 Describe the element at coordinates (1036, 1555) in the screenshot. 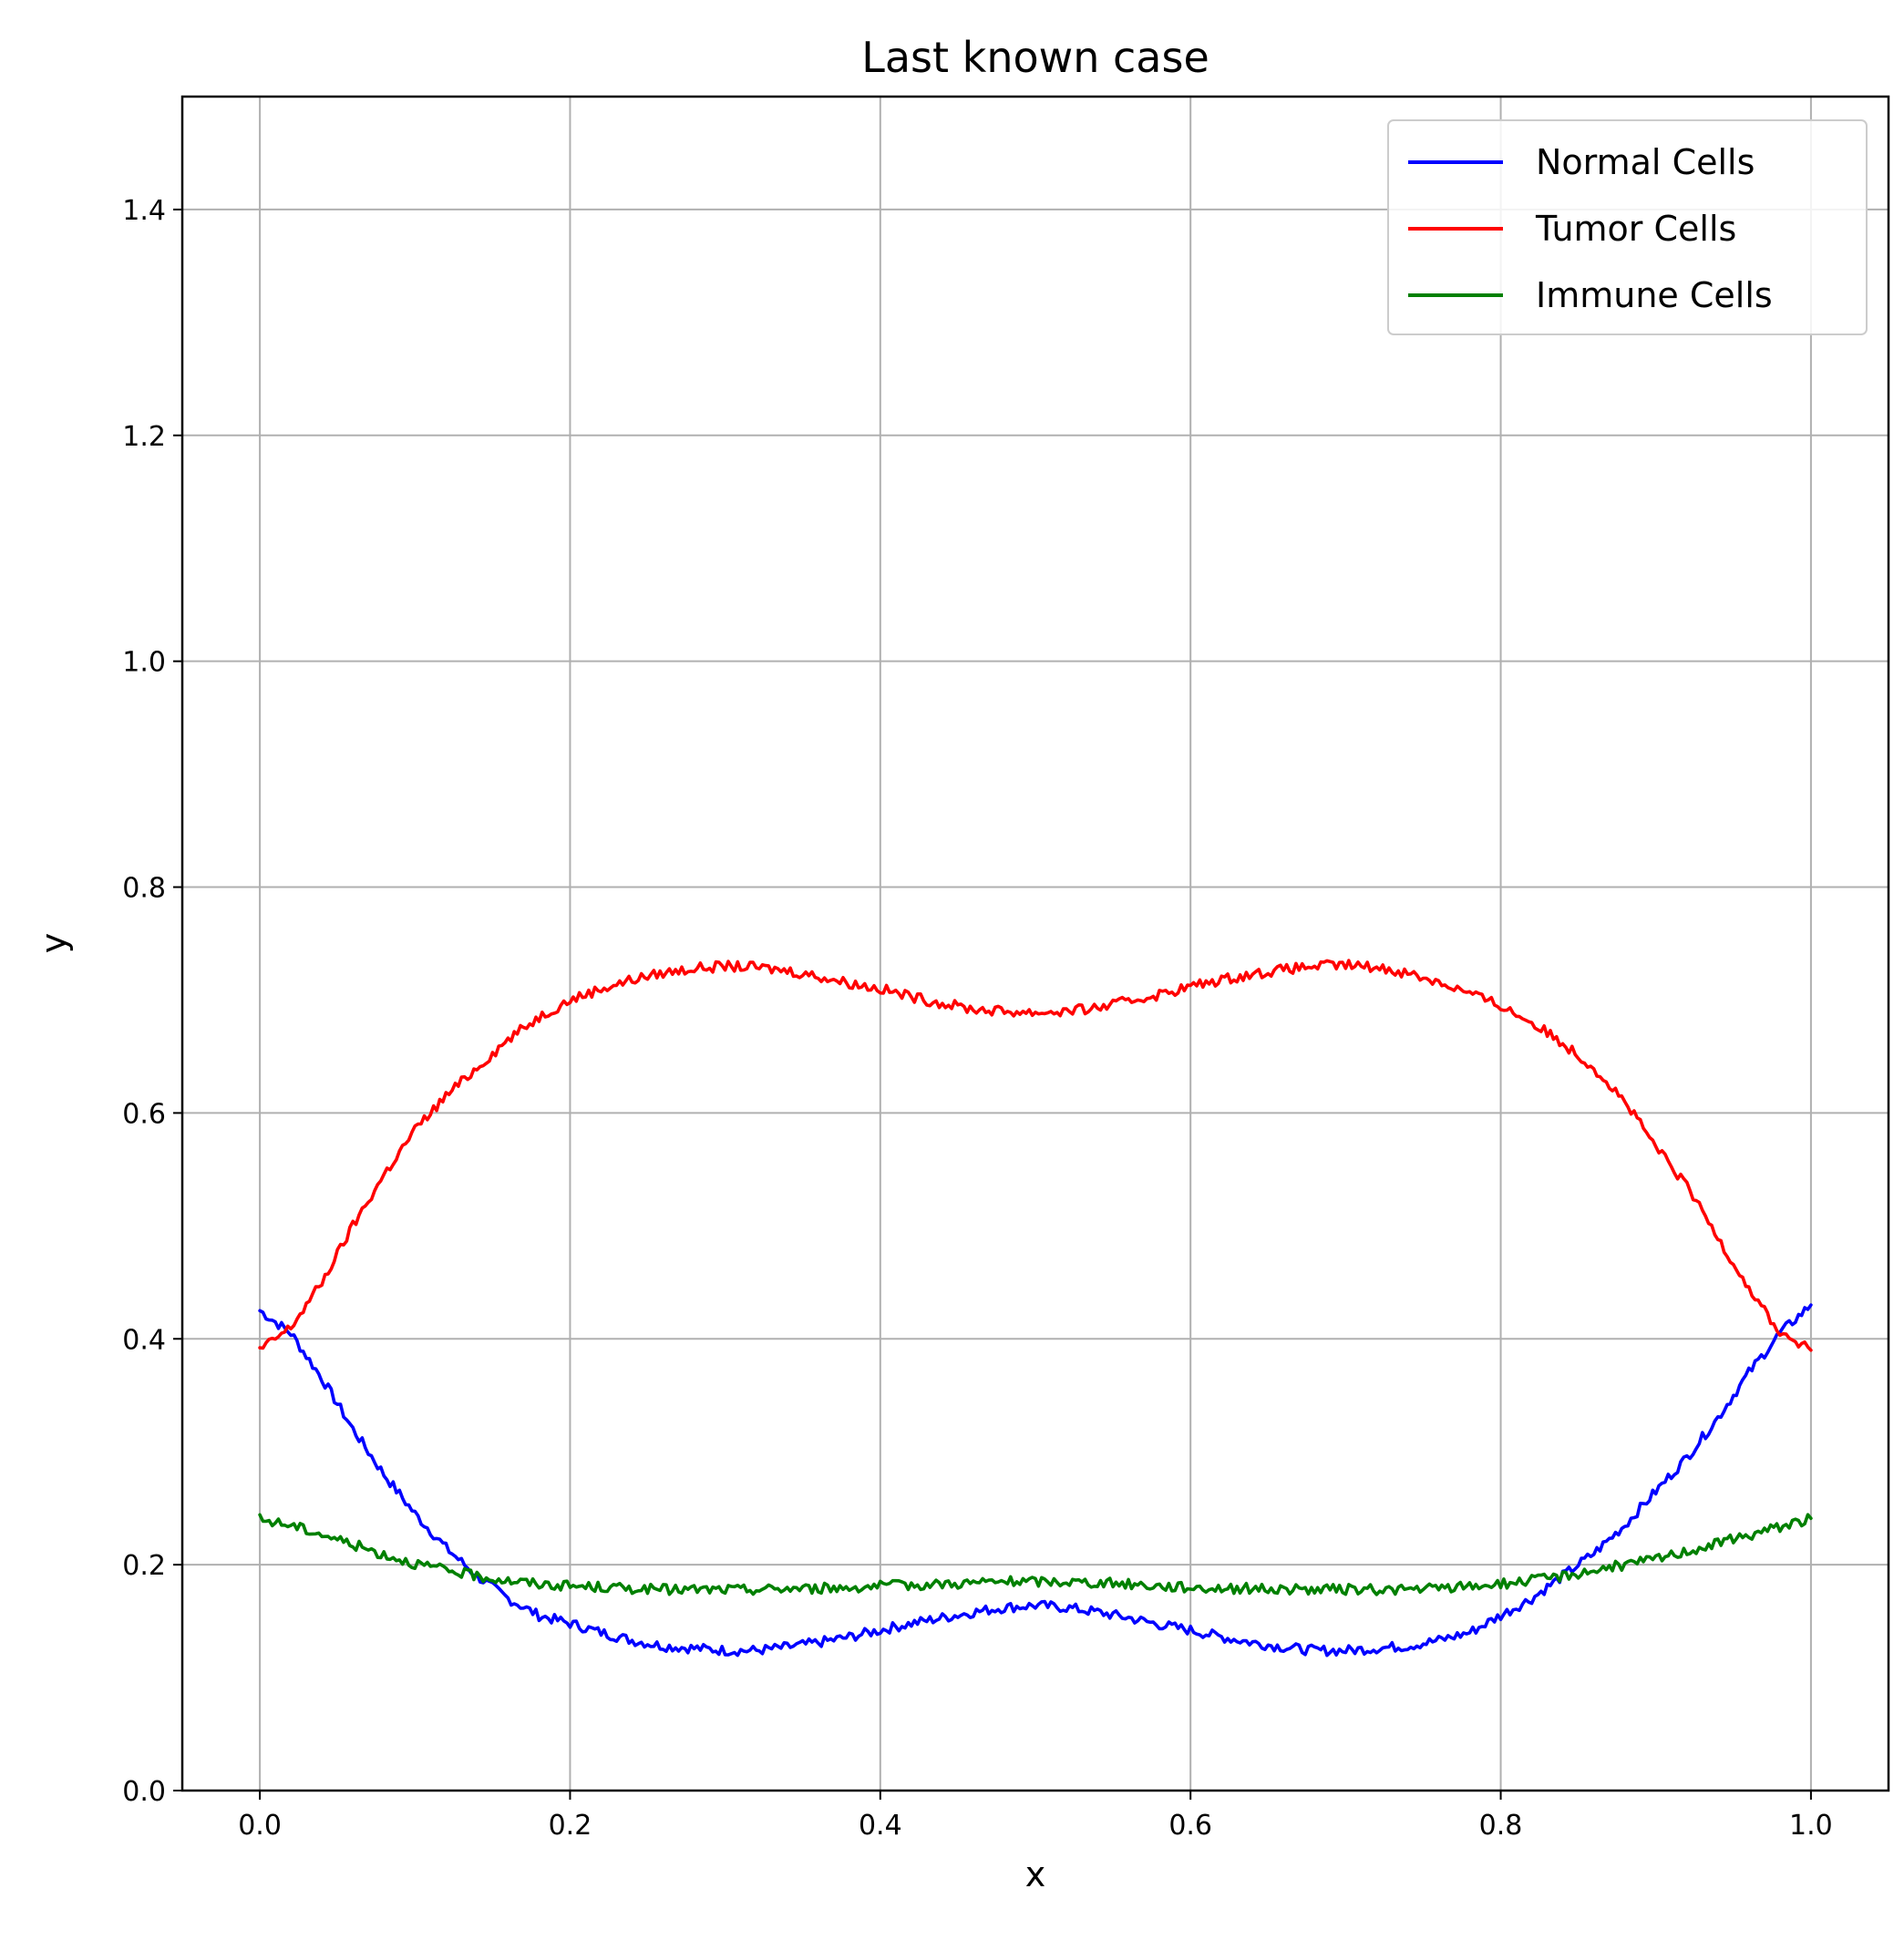

I see `series-line-immune-cells` at that location.